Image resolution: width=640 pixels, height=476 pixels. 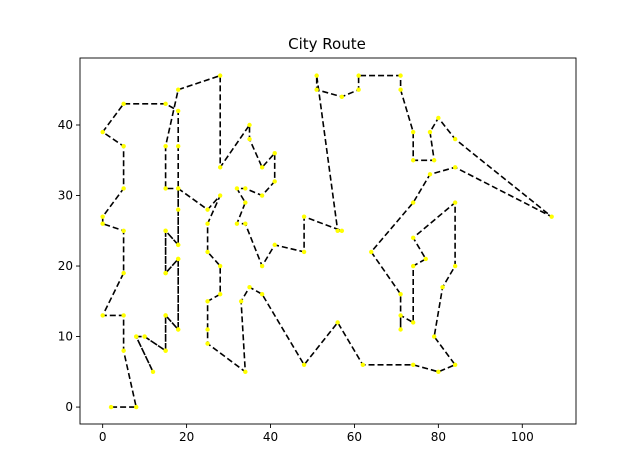 What do you see at coordinates (186, 437) in the screenshot?
I see `x-tick-label: 20` at bounding box center [186, 437].